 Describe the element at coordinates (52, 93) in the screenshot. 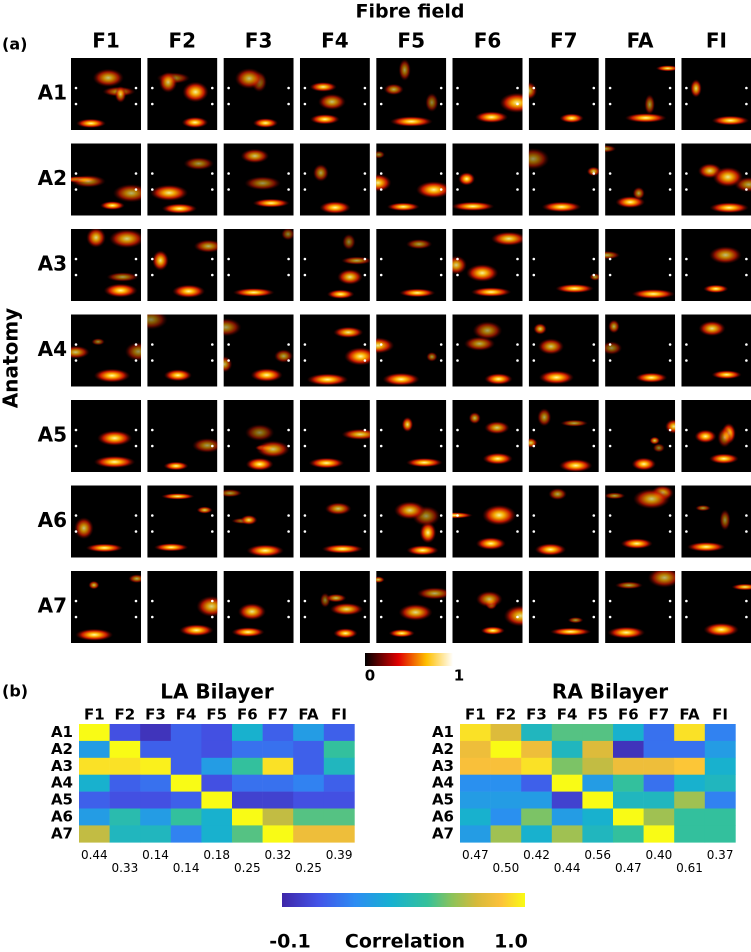

I see `row-label: A1` at that location.